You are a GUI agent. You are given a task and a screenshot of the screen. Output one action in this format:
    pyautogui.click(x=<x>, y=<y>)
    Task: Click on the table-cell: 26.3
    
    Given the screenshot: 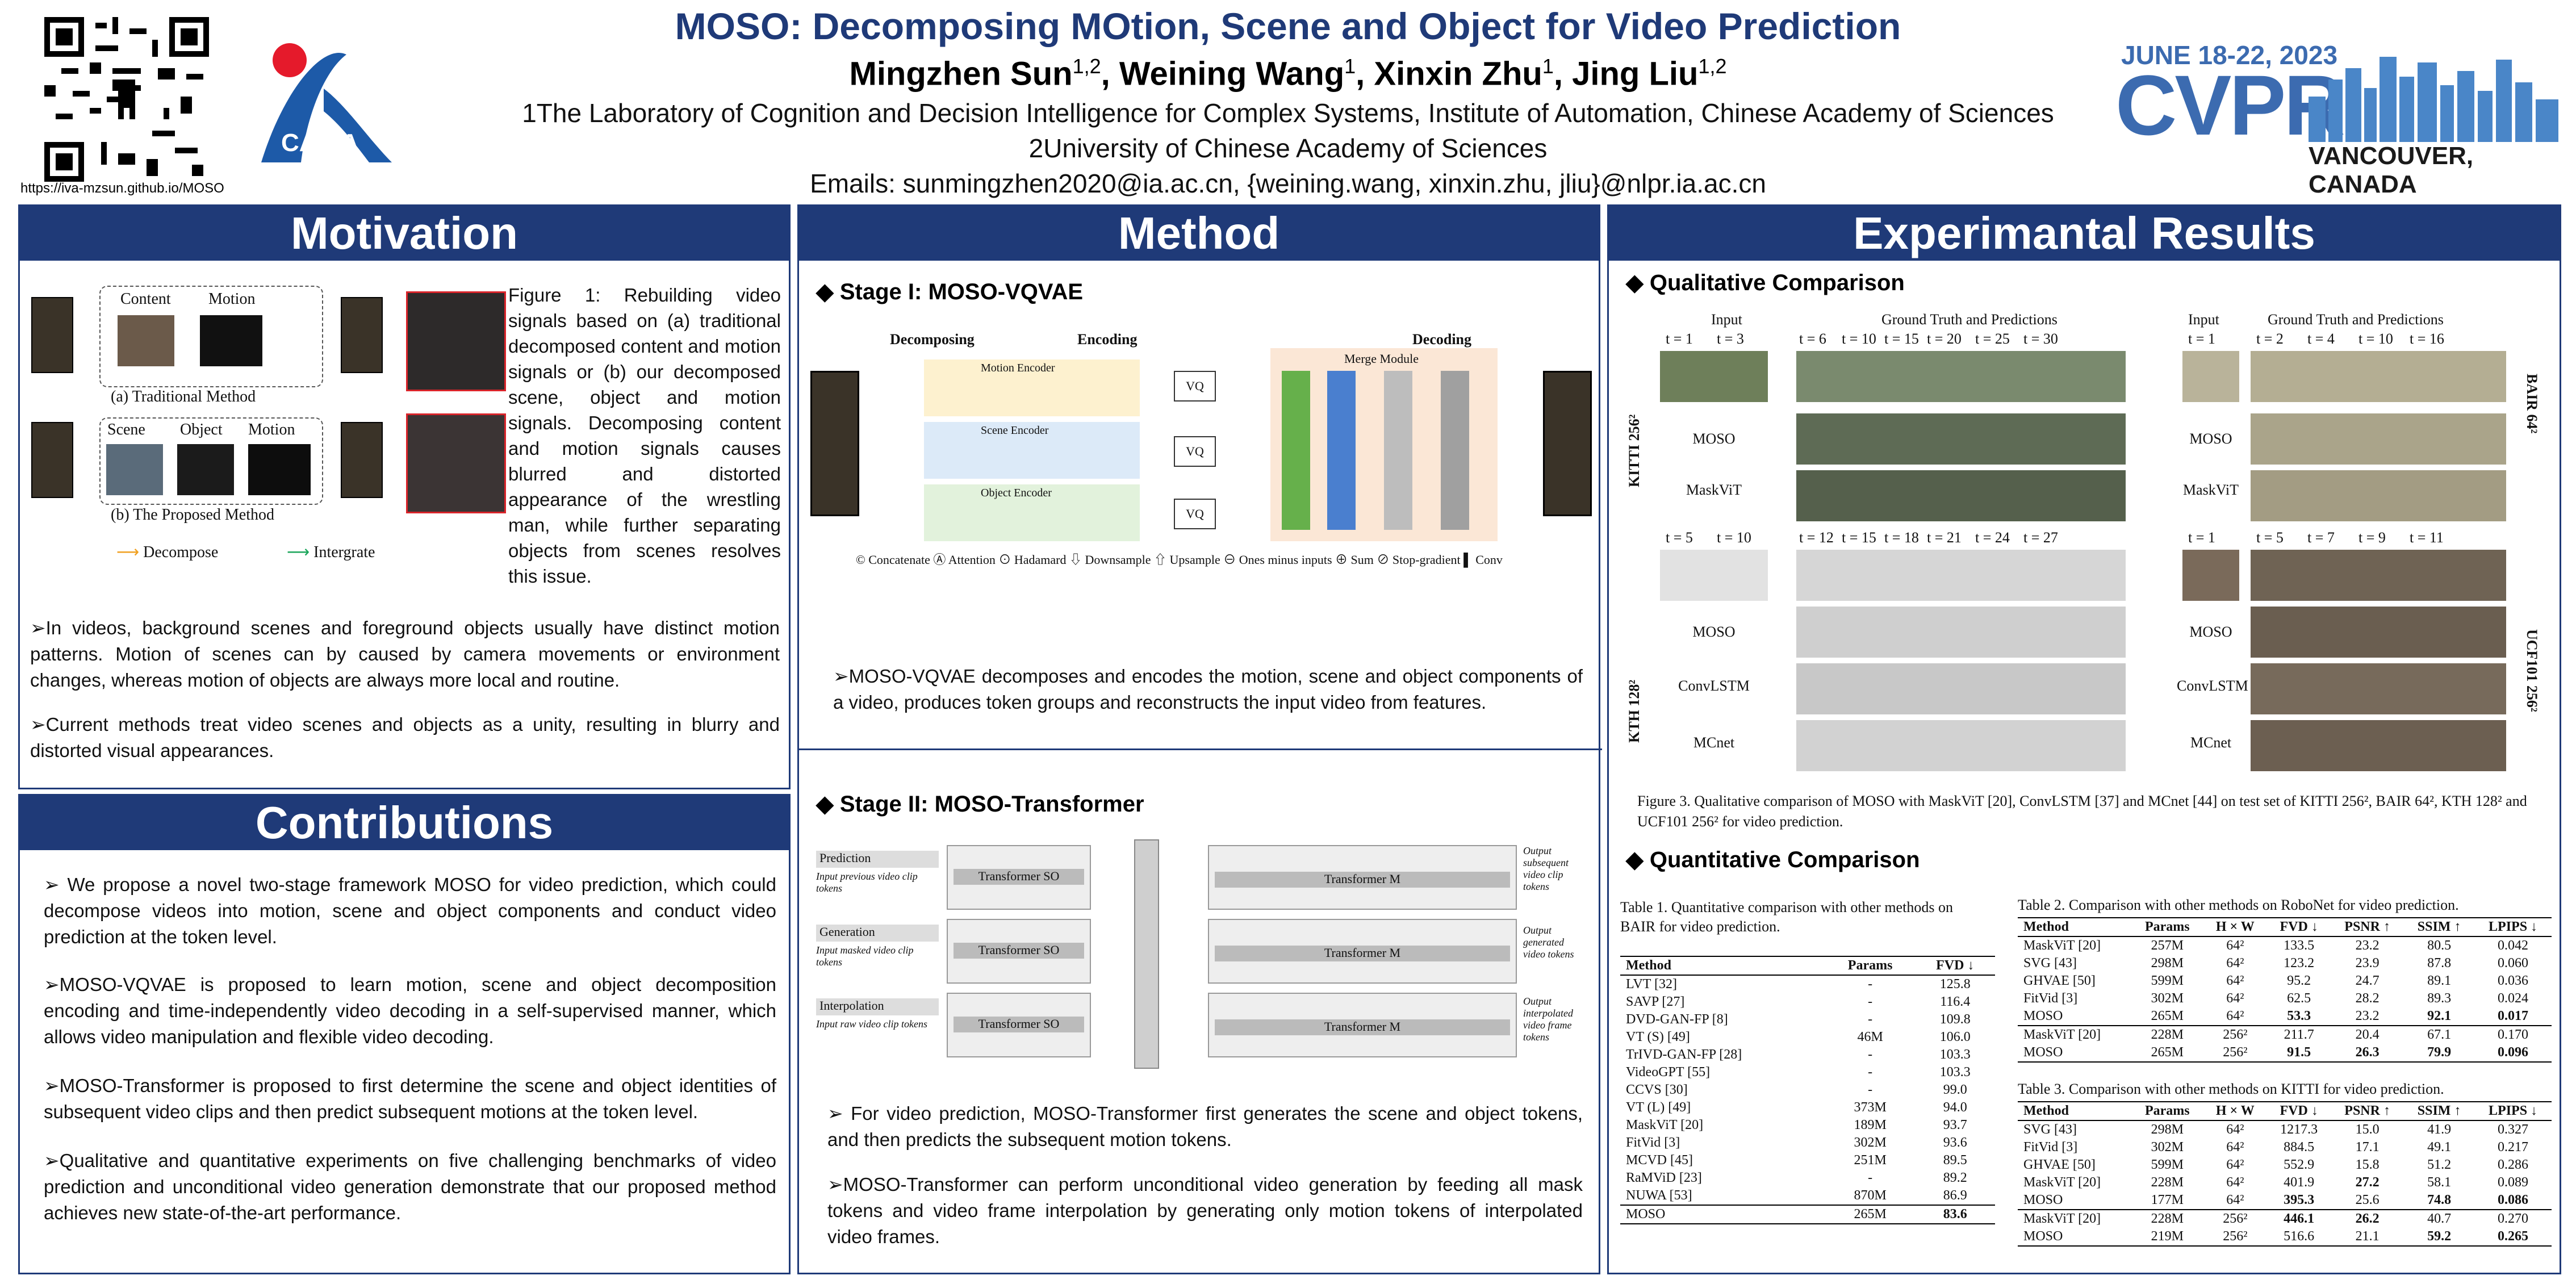 What is the action you would take?
    pyautogui.click(x=2367, y=1052)
    